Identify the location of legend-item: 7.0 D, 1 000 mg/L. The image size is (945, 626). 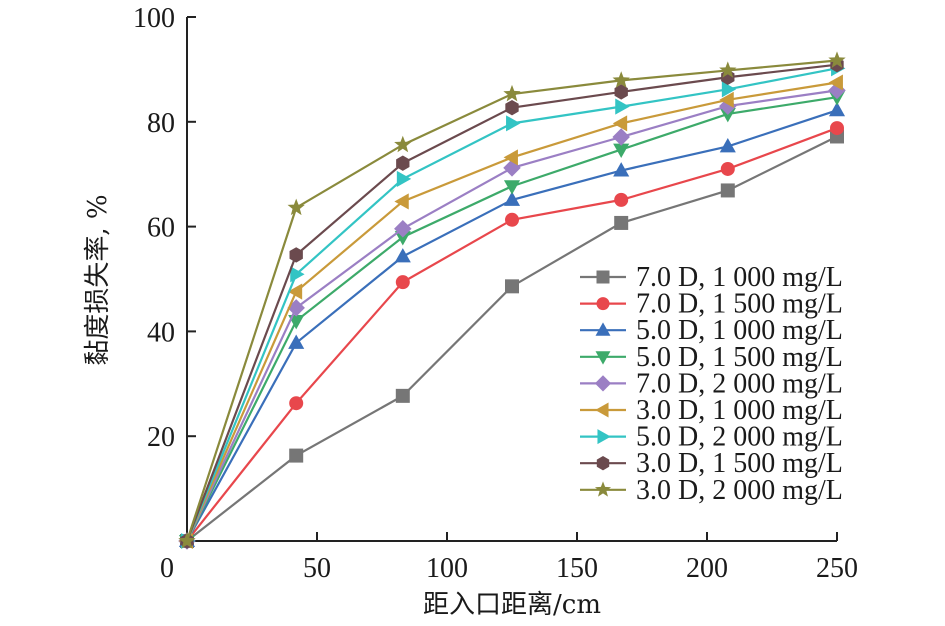
(711, 277).